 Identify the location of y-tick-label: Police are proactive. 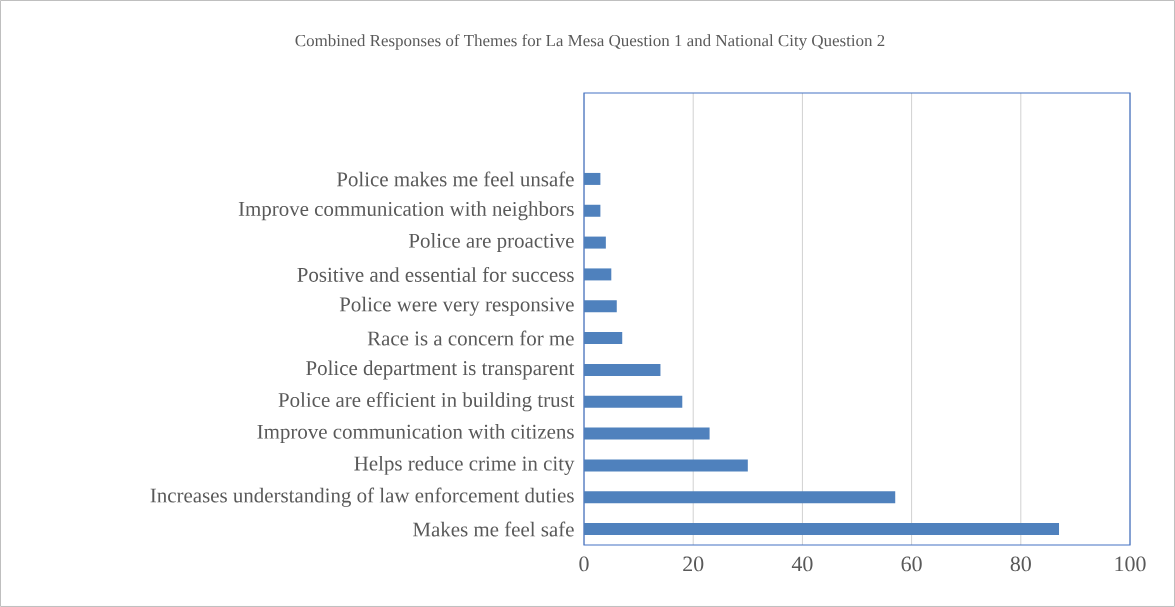
(491, 243).